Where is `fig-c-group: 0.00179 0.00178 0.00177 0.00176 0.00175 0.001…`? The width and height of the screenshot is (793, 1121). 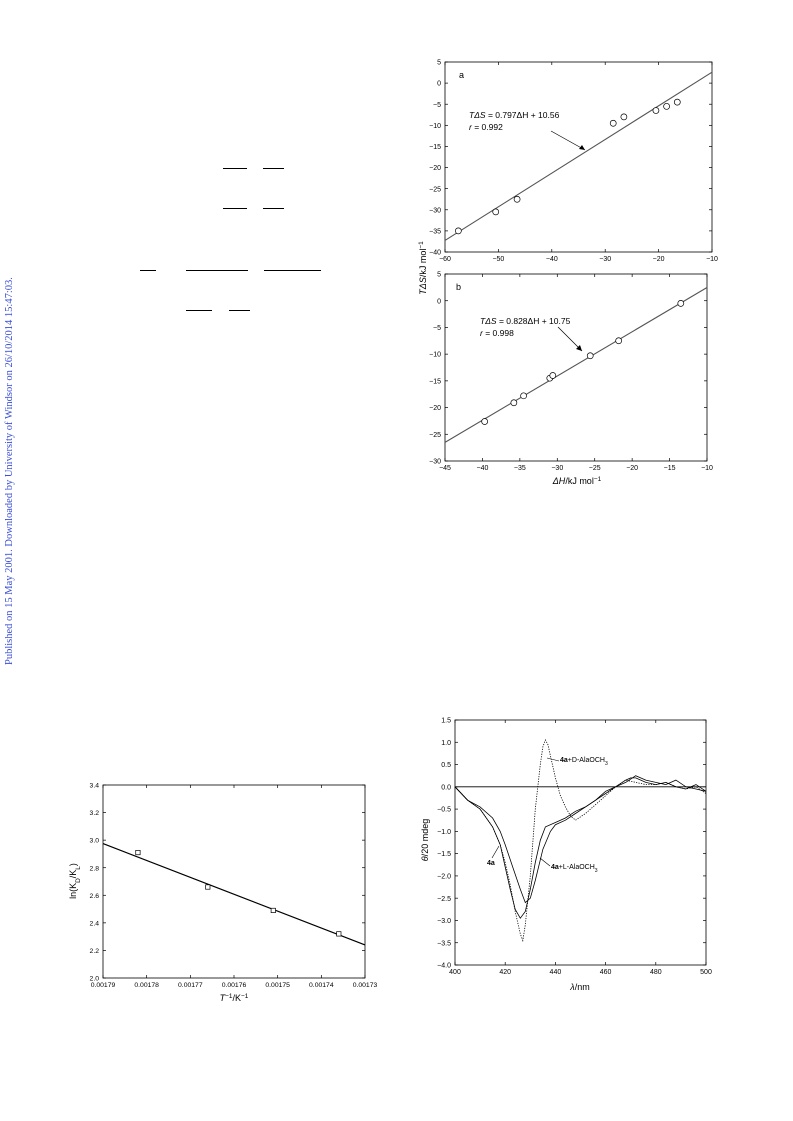 fig-c-group: 0.00179 0.00178 0.00177 0.00176 0.00175 0.001… is located at coordinates (222, 893).